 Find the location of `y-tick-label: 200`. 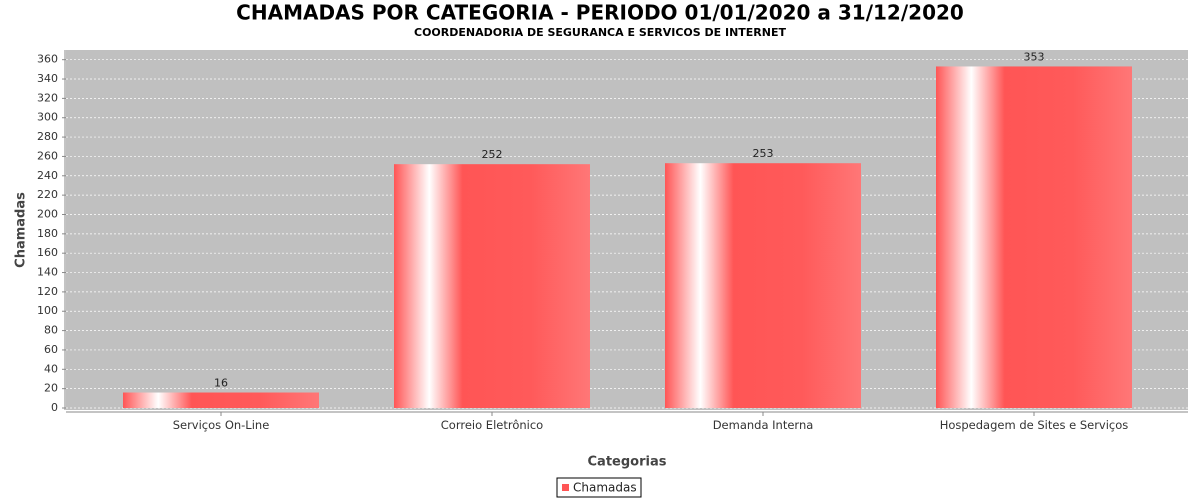

y-tick-label: 200 is located at coordinates (47, 213).